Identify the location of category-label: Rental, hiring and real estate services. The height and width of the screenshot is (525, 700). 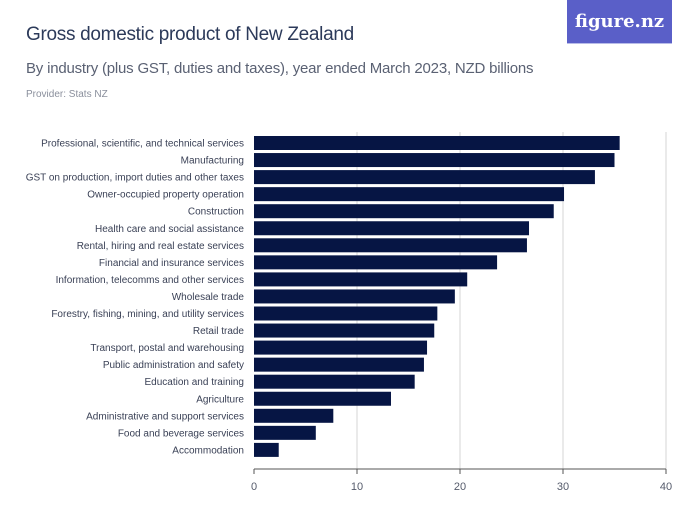
(160, 246).